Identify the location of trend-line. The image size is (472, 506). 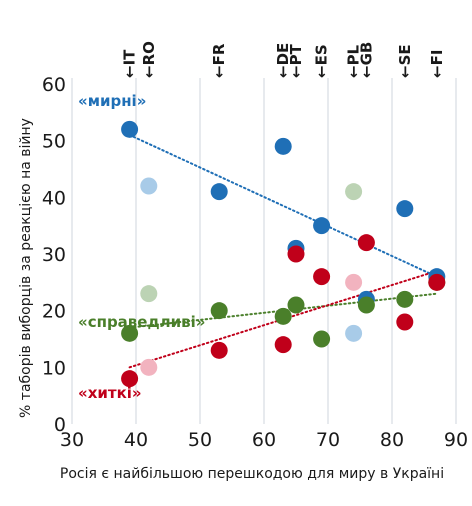
(283, 319).